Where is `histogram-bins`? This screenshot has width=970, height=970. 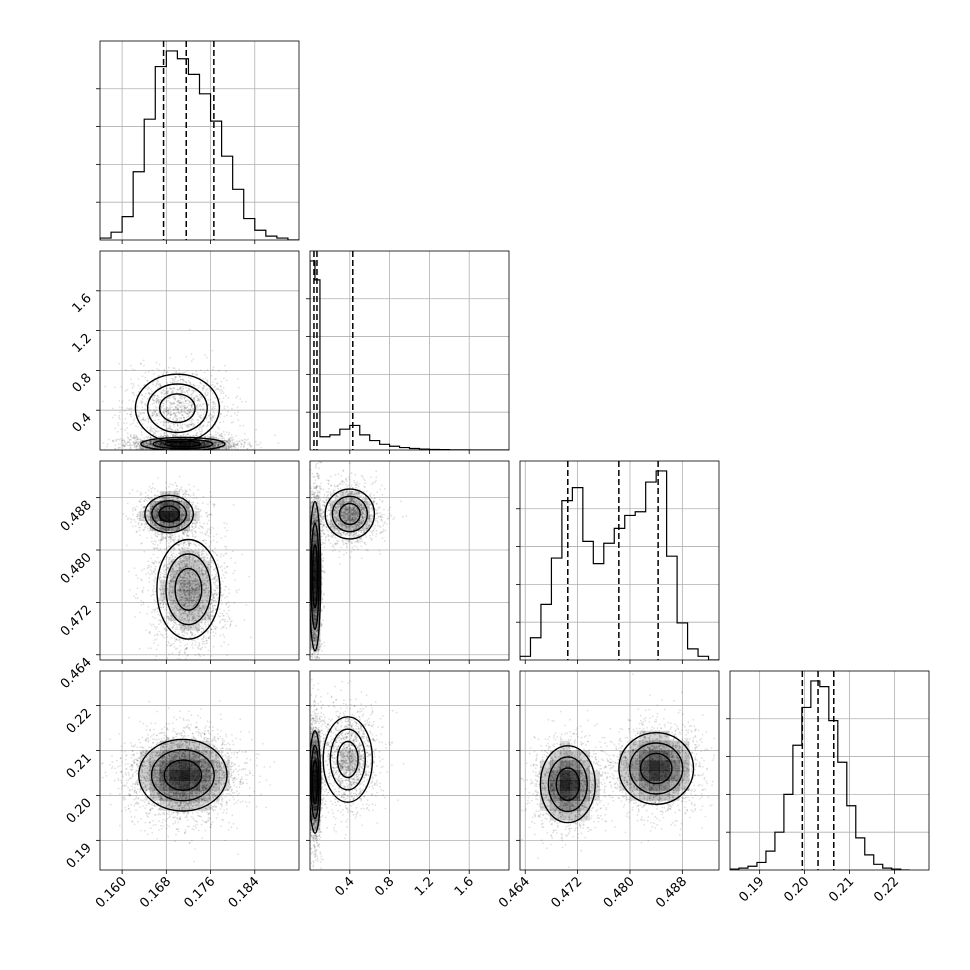 histogram-bins is located at coordinates (820, 775).